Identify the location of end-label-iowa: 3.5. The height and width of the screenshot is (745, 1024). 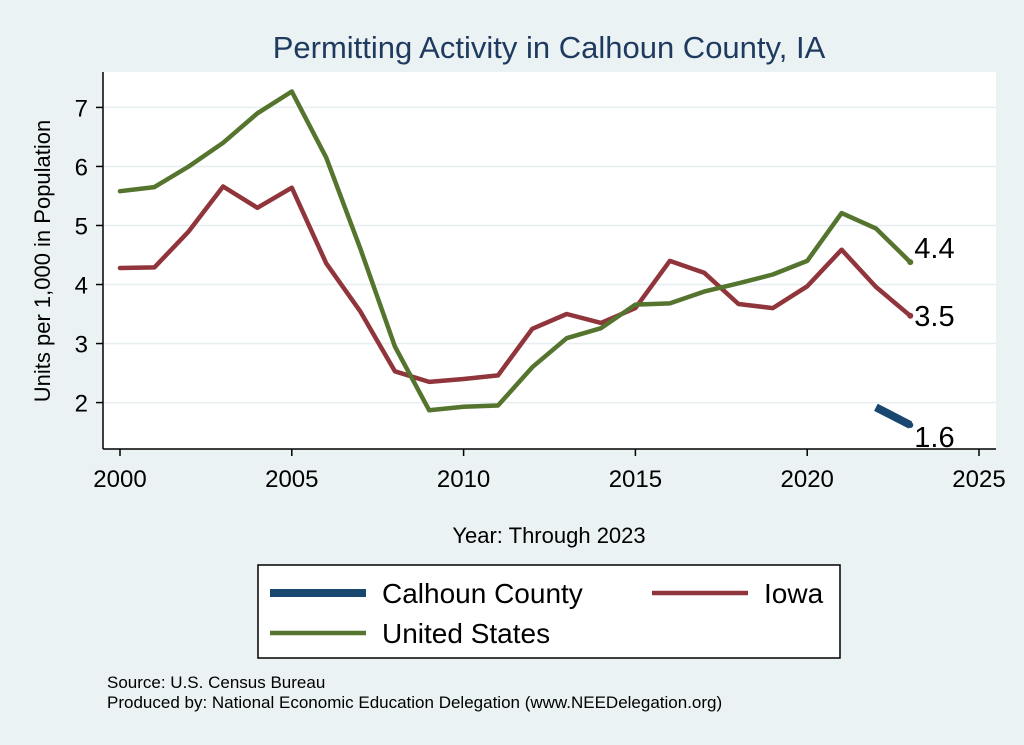
(934, 317).